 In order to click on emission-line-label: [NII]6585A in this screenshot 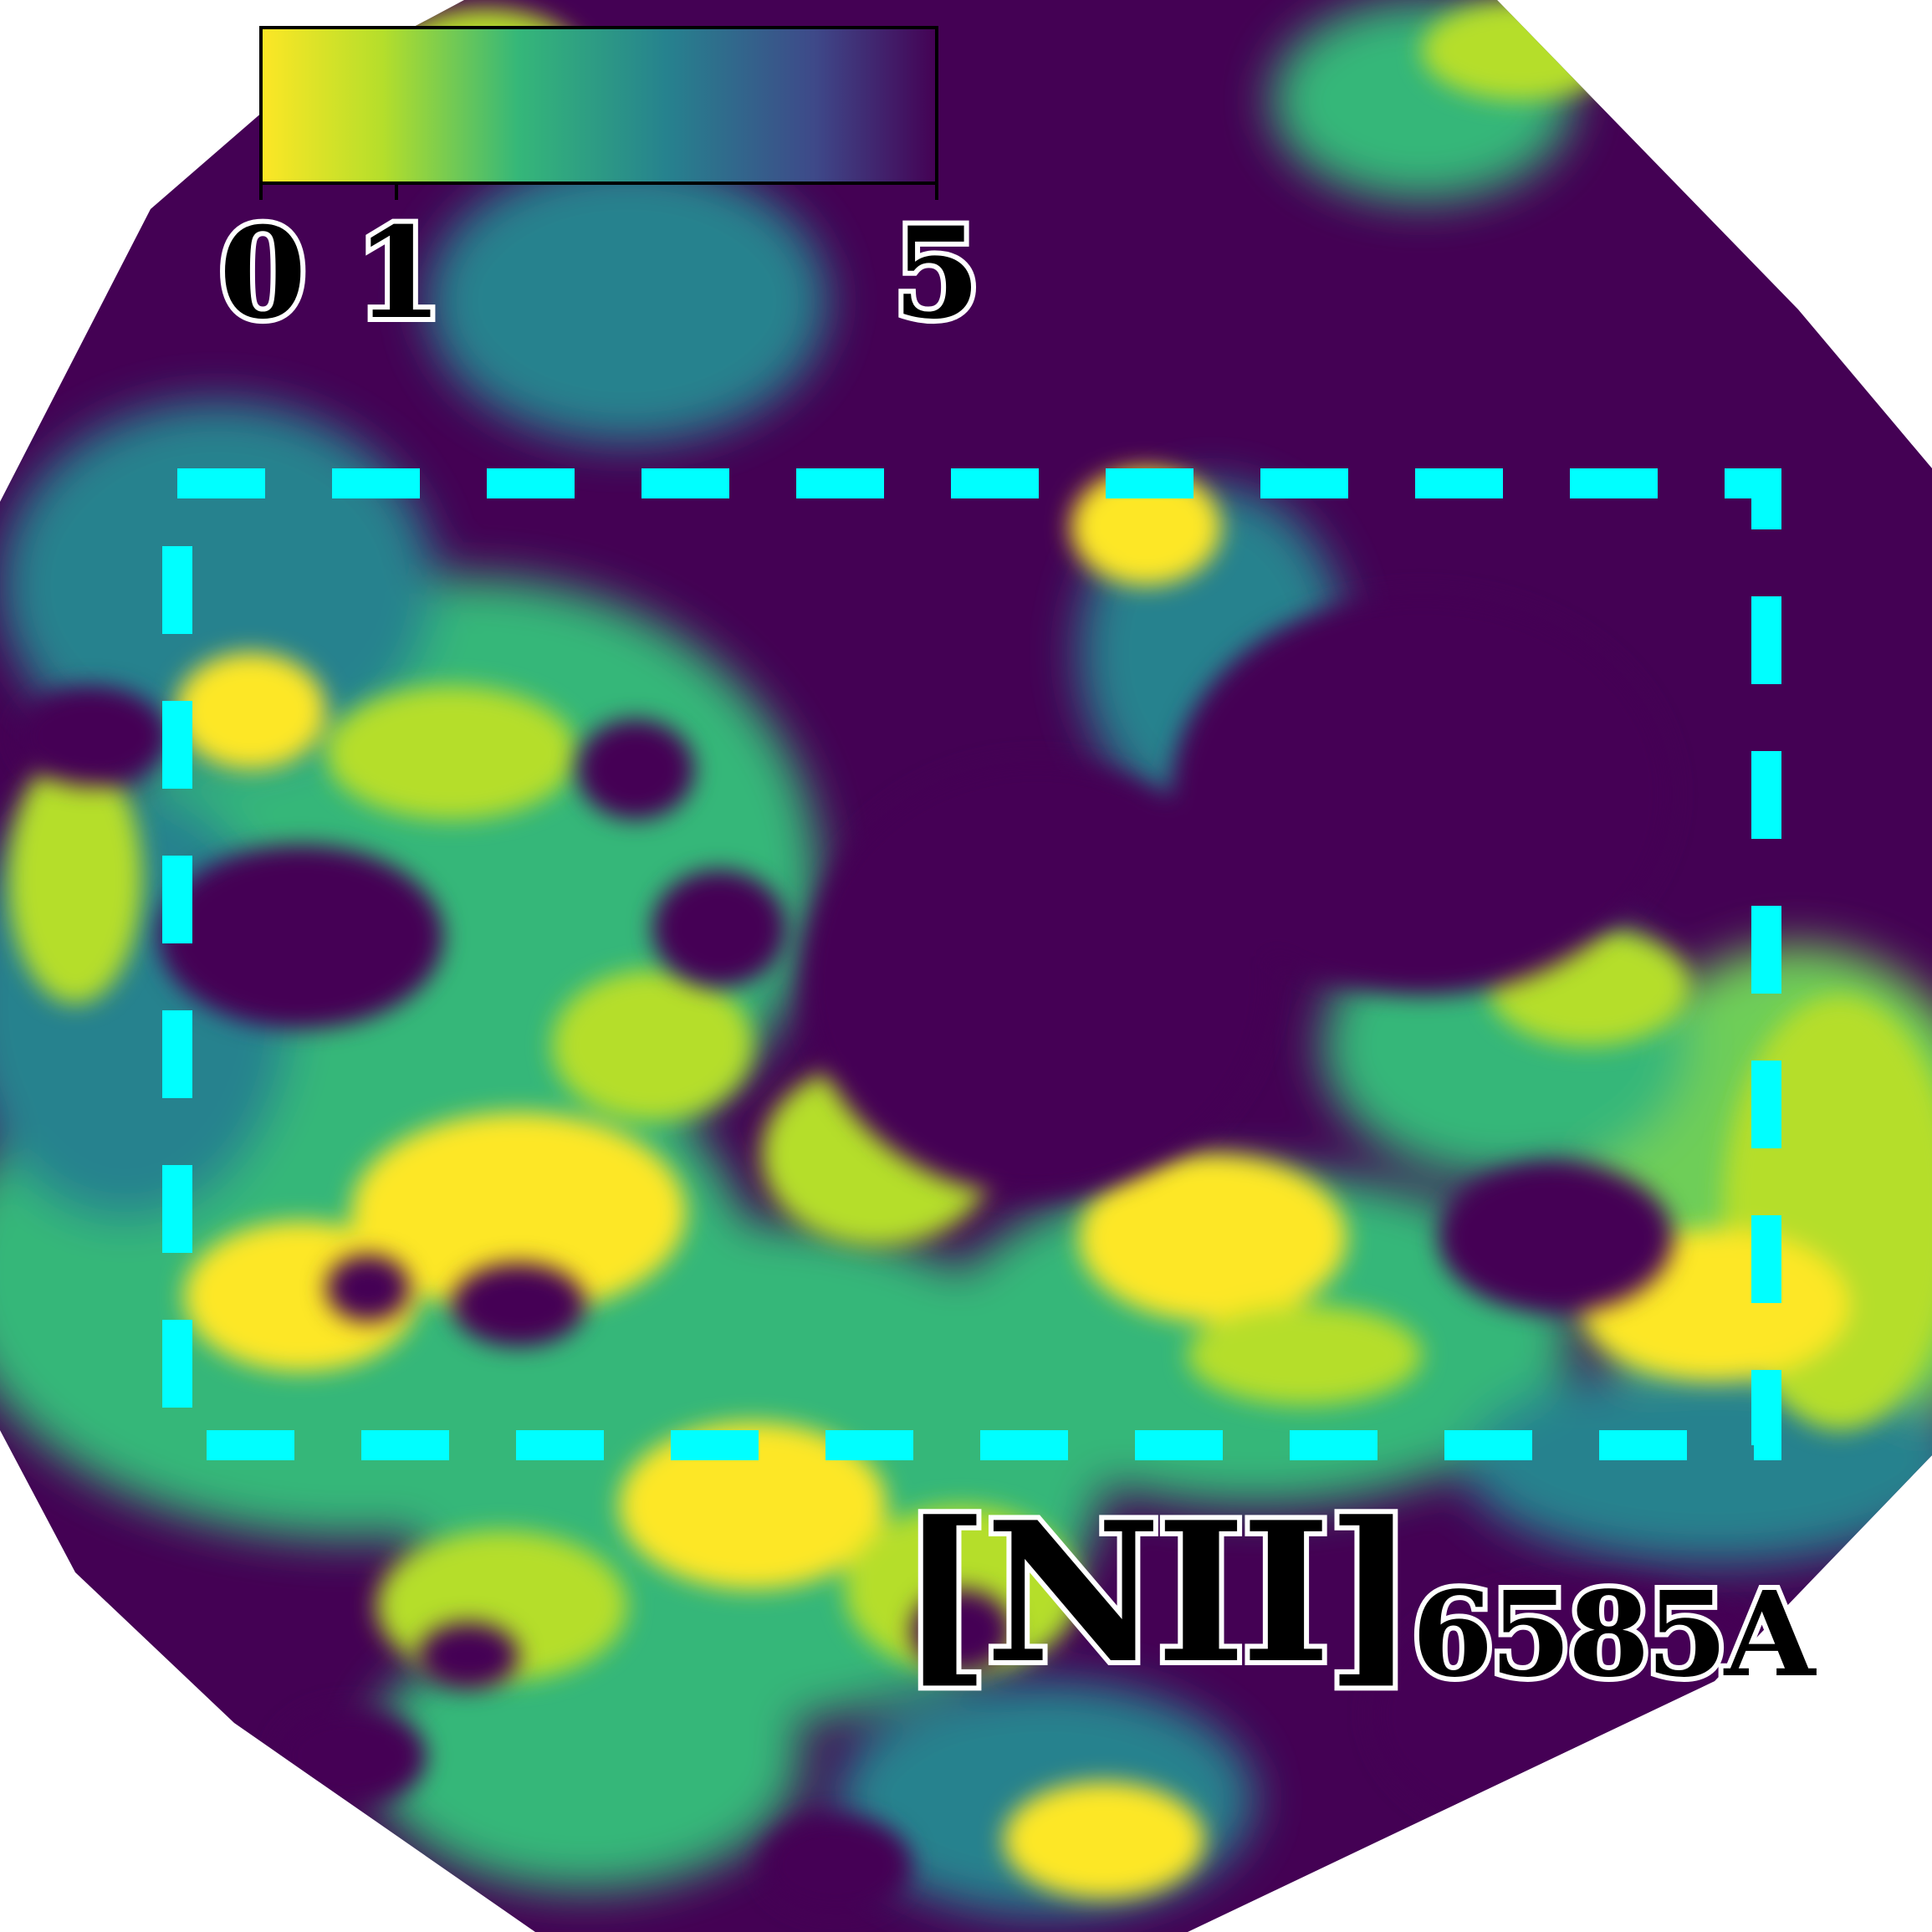, I will do `click(1357, 1595)`.